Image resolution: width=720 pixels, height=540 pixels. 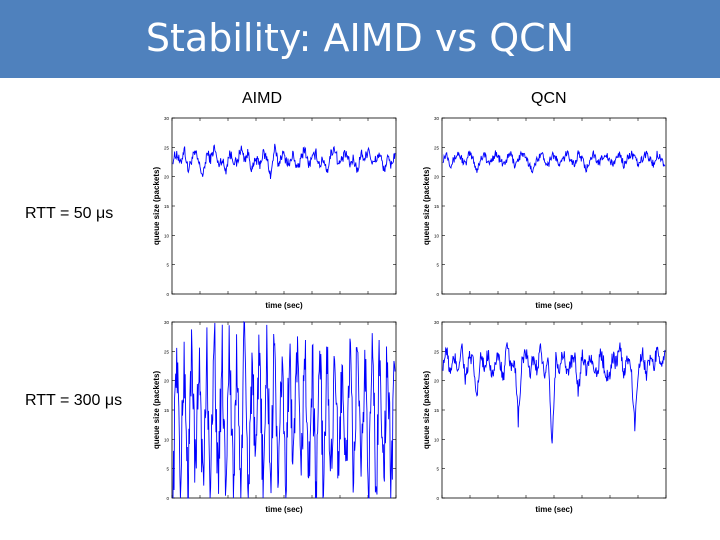 I want to click on column-label-qcn: QCN, so click(x=549, y=98).